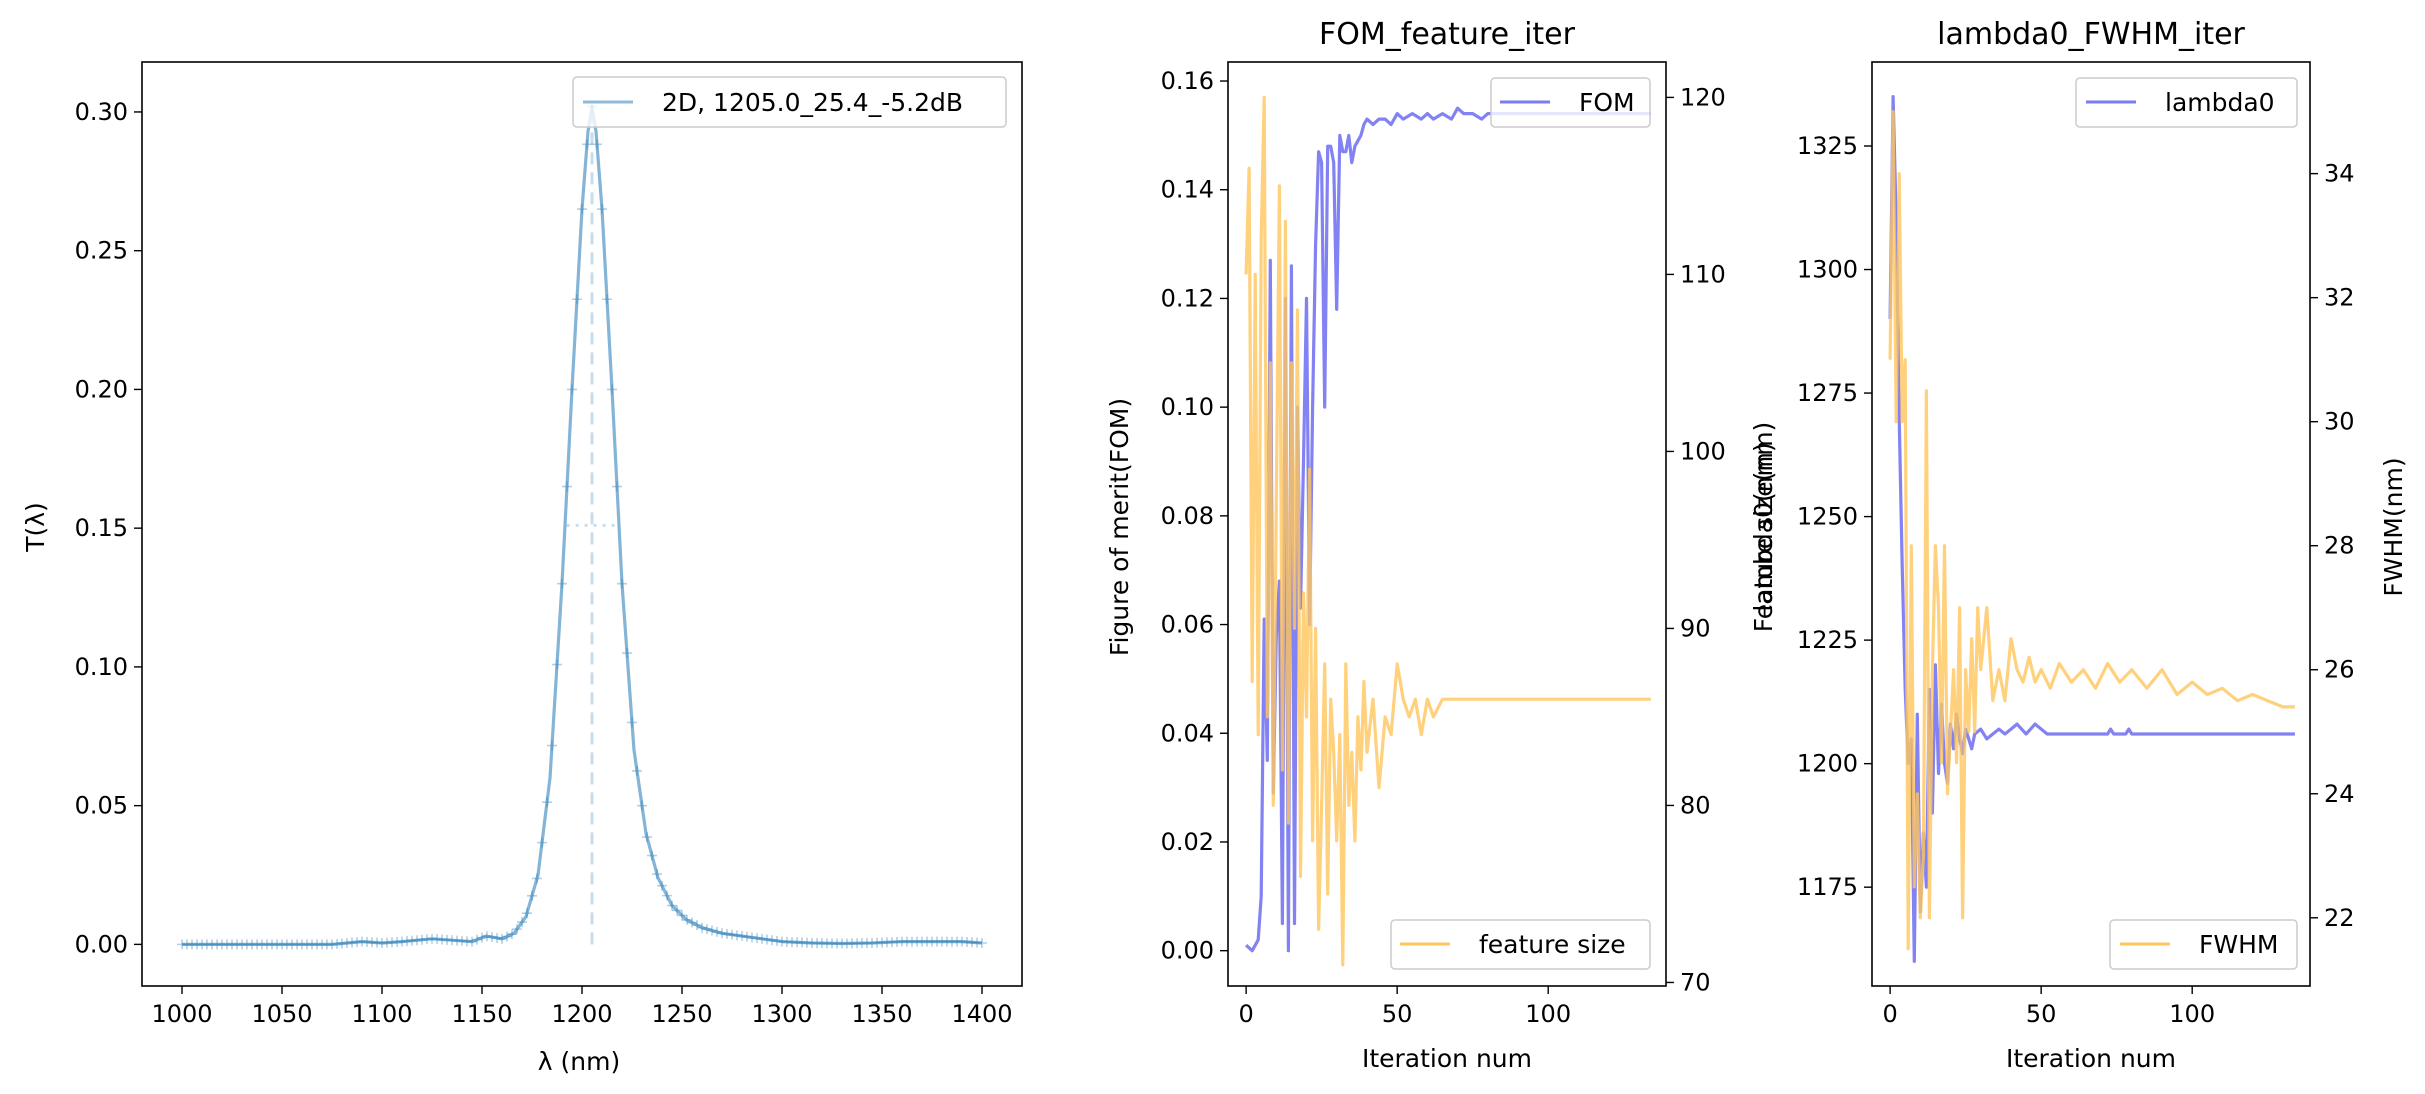 Image resolution: width=2425 pixels, height=1094 pixels. I want to click on y-tick-label: 1175, so click(1827, 887).